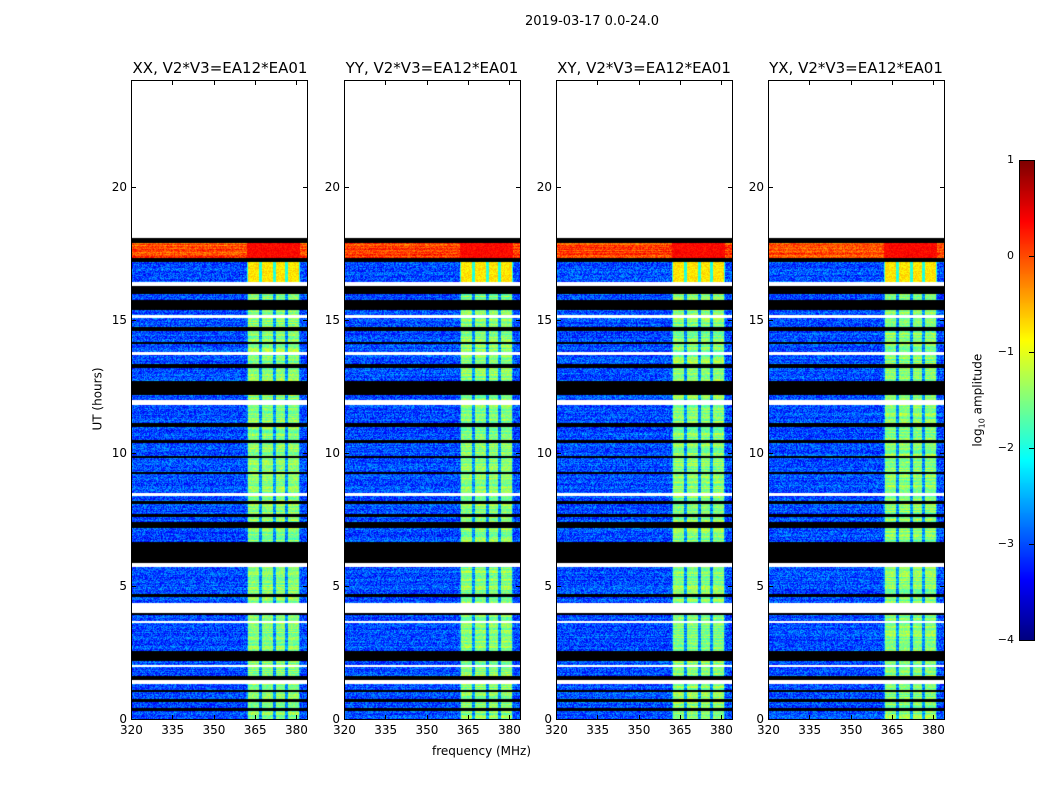 This screenshot has width=1050, height=800. I want to click on colorbar-label-log: log, so click(977, 437).